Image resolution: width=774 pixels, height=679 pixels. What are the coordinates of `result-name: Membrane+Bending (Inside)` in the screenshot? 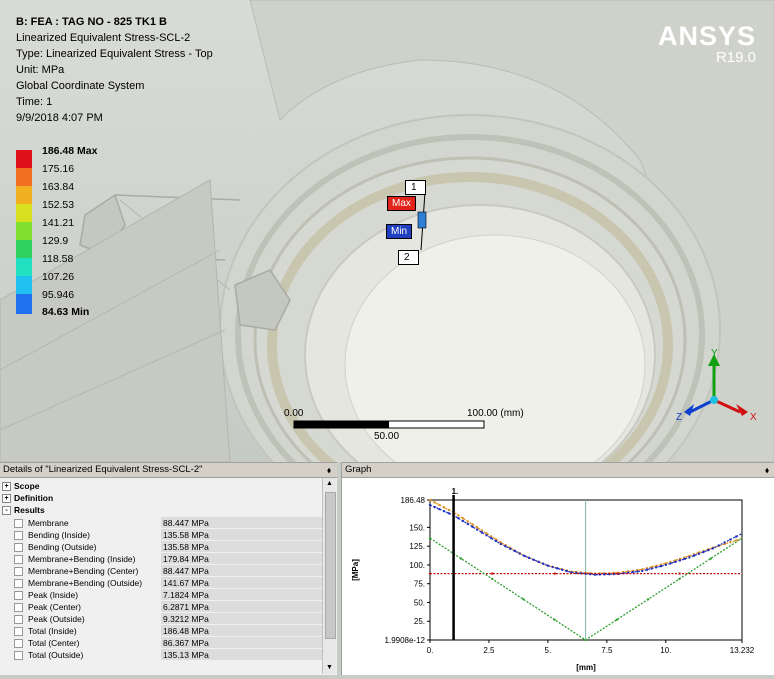 It's located at (82, 559).